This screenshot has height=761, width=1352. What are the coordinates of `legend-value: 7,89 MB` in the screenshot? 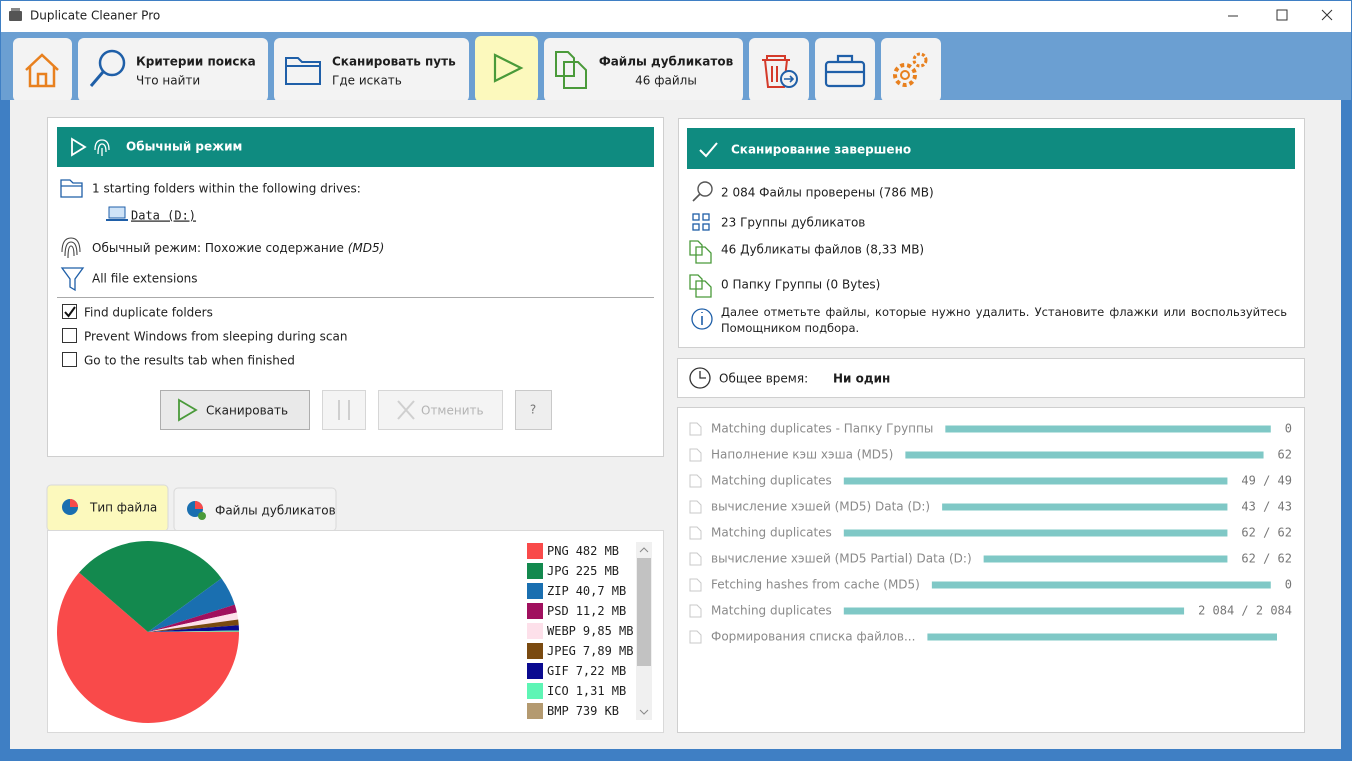 It's located at (608, 651).